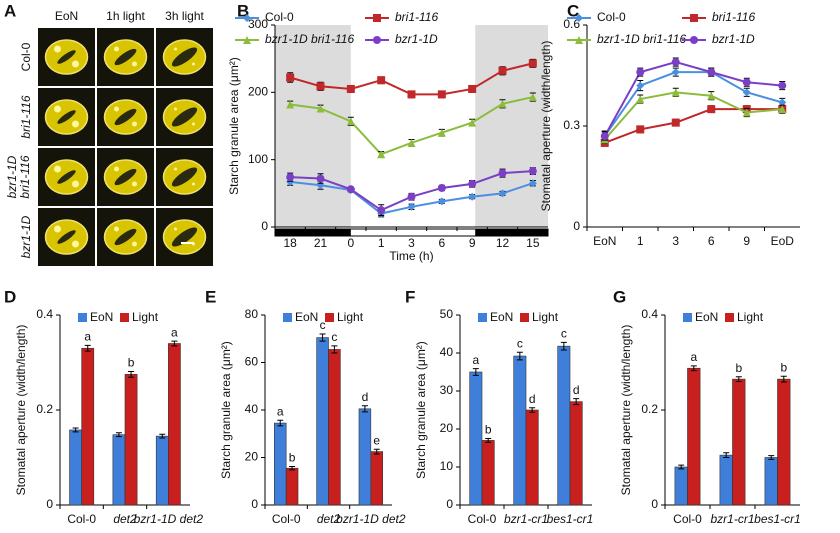  What do you see at coordinates (252, 362) in the screenshot?
I see `y-tick-label: 60` at bounding box center [252, 362].